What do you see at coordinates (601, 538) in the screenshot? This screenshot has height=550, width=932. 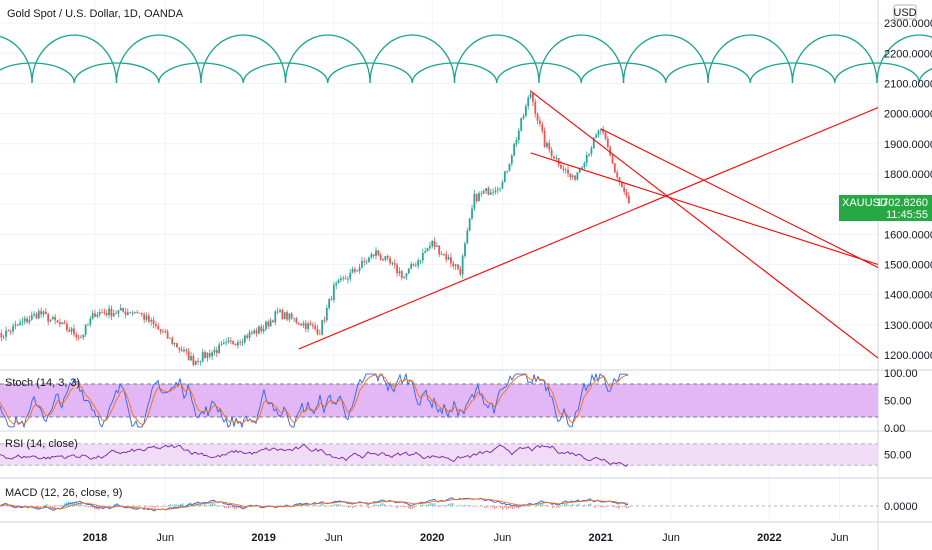 I see `time-tick-label: 2021` at bounding box center [601, 538].